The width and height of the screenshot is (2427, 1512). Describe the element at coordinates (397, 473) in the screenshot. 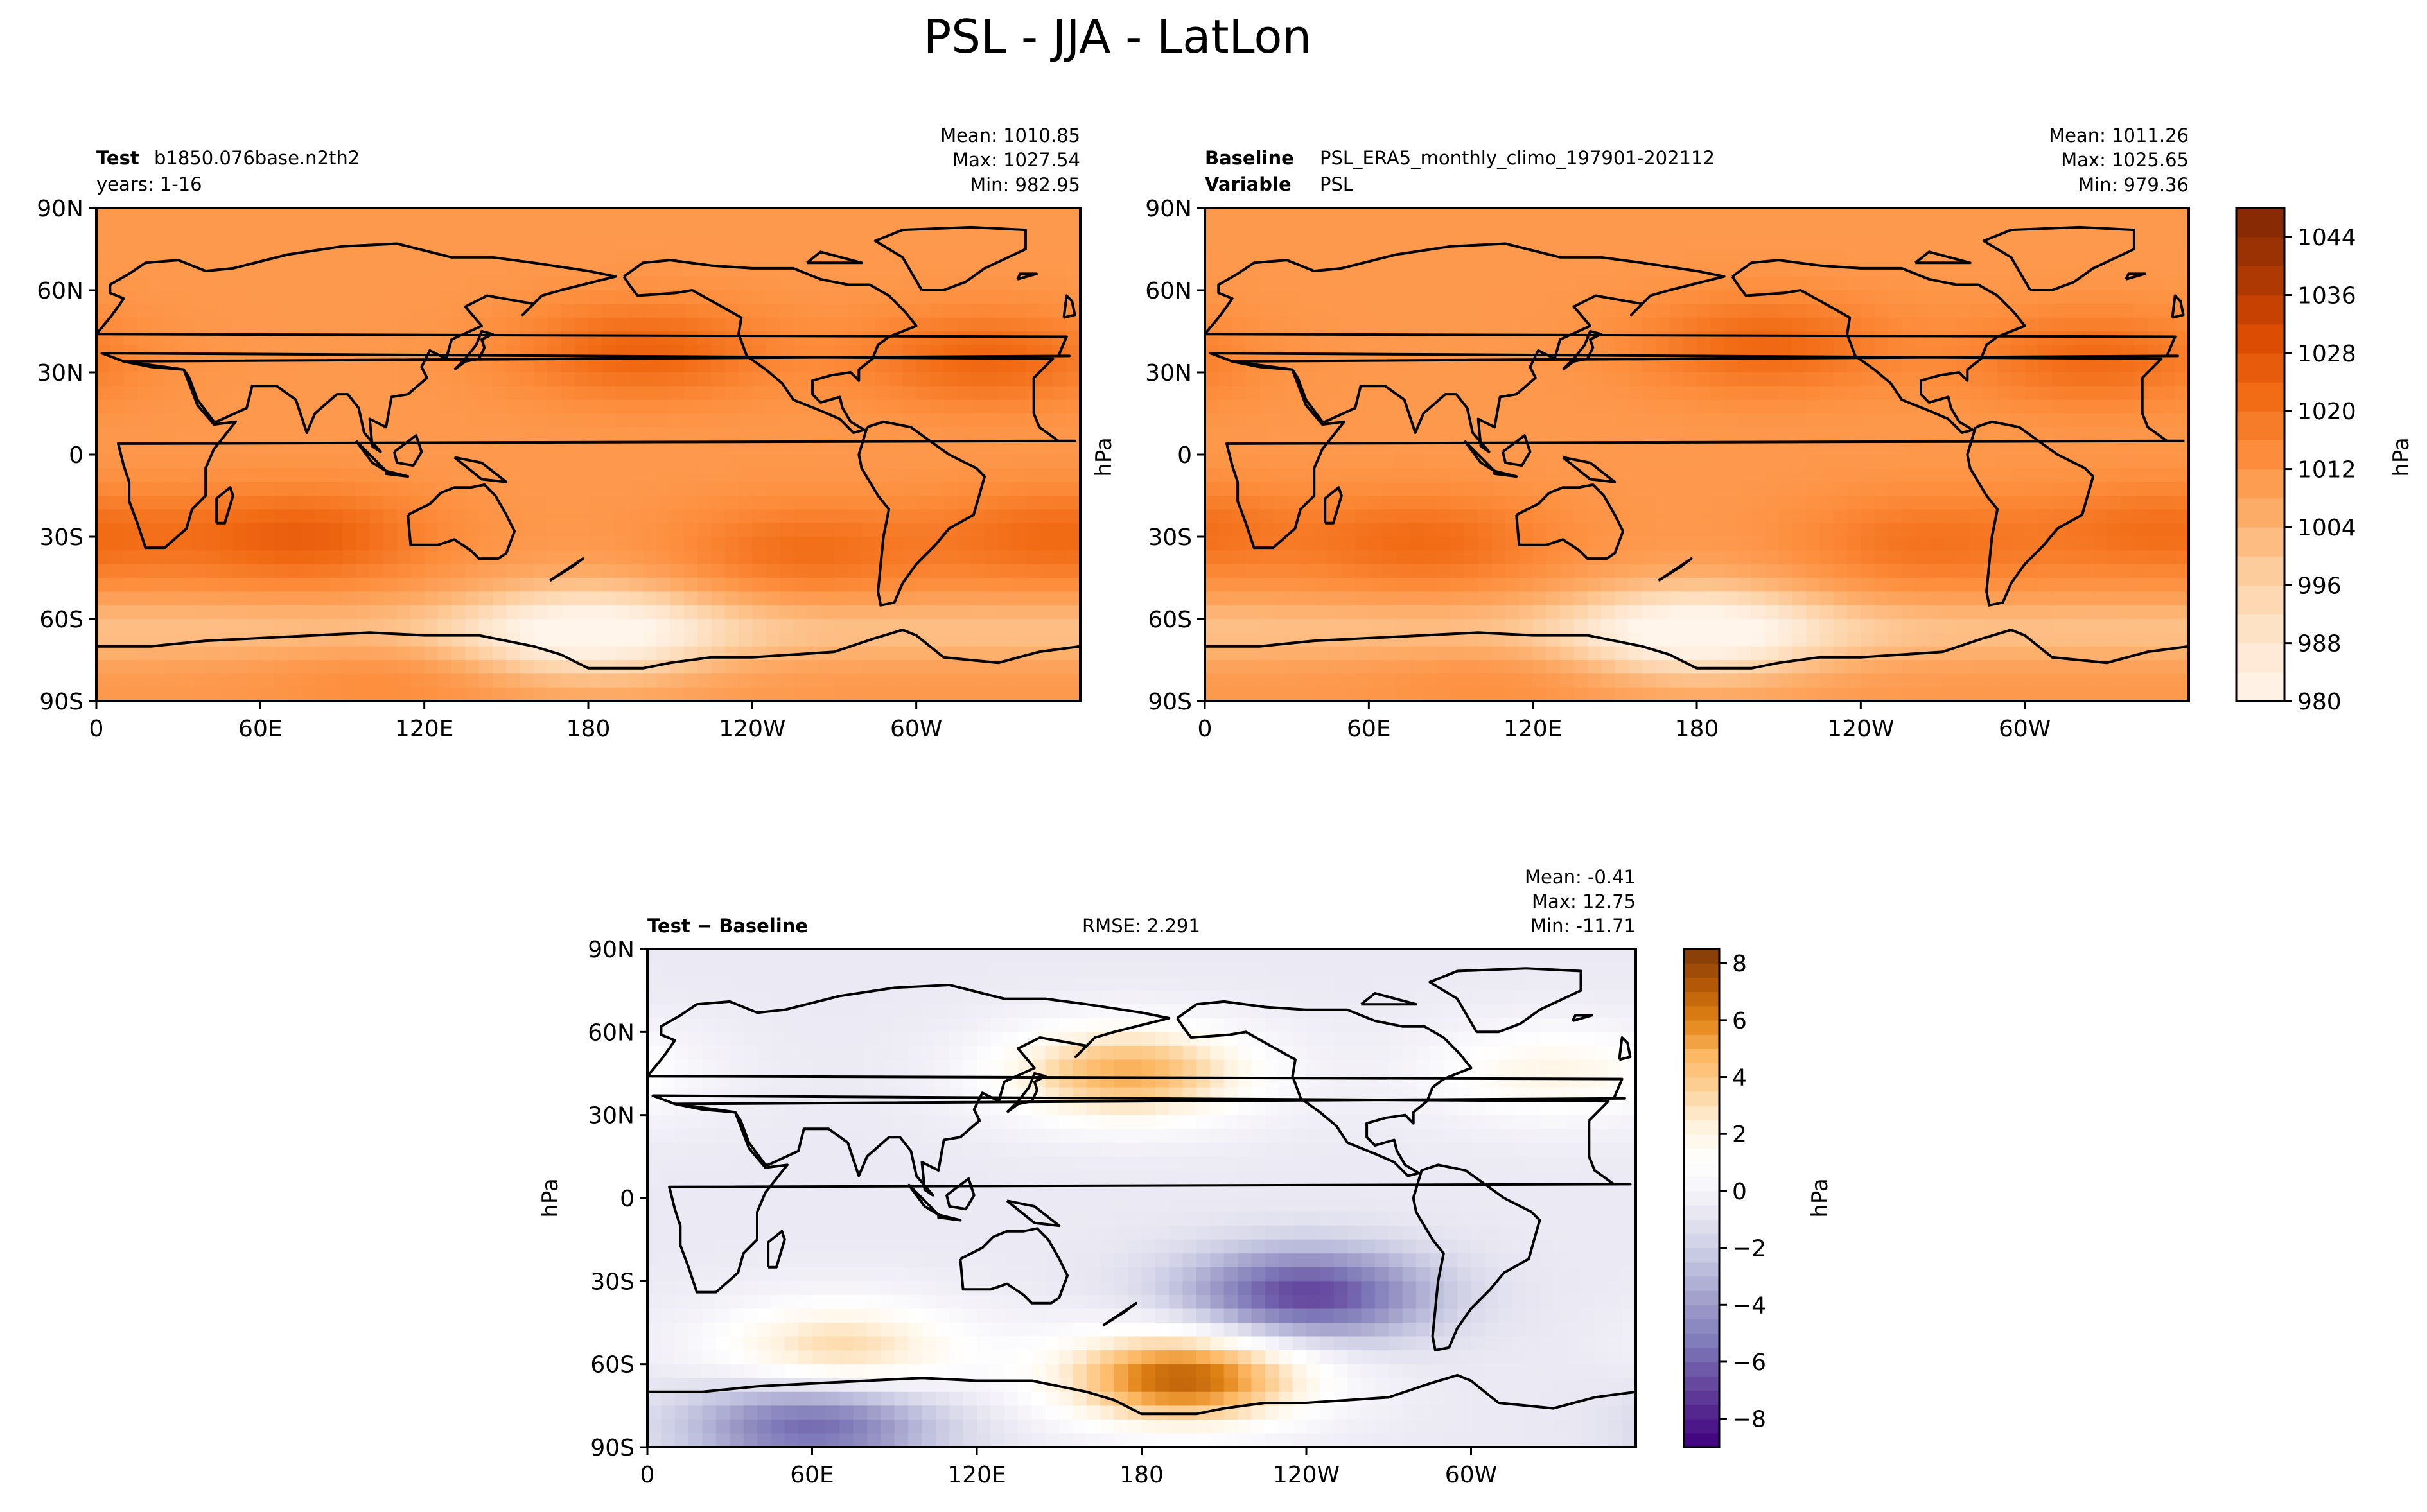

I see `coastline` at that location.